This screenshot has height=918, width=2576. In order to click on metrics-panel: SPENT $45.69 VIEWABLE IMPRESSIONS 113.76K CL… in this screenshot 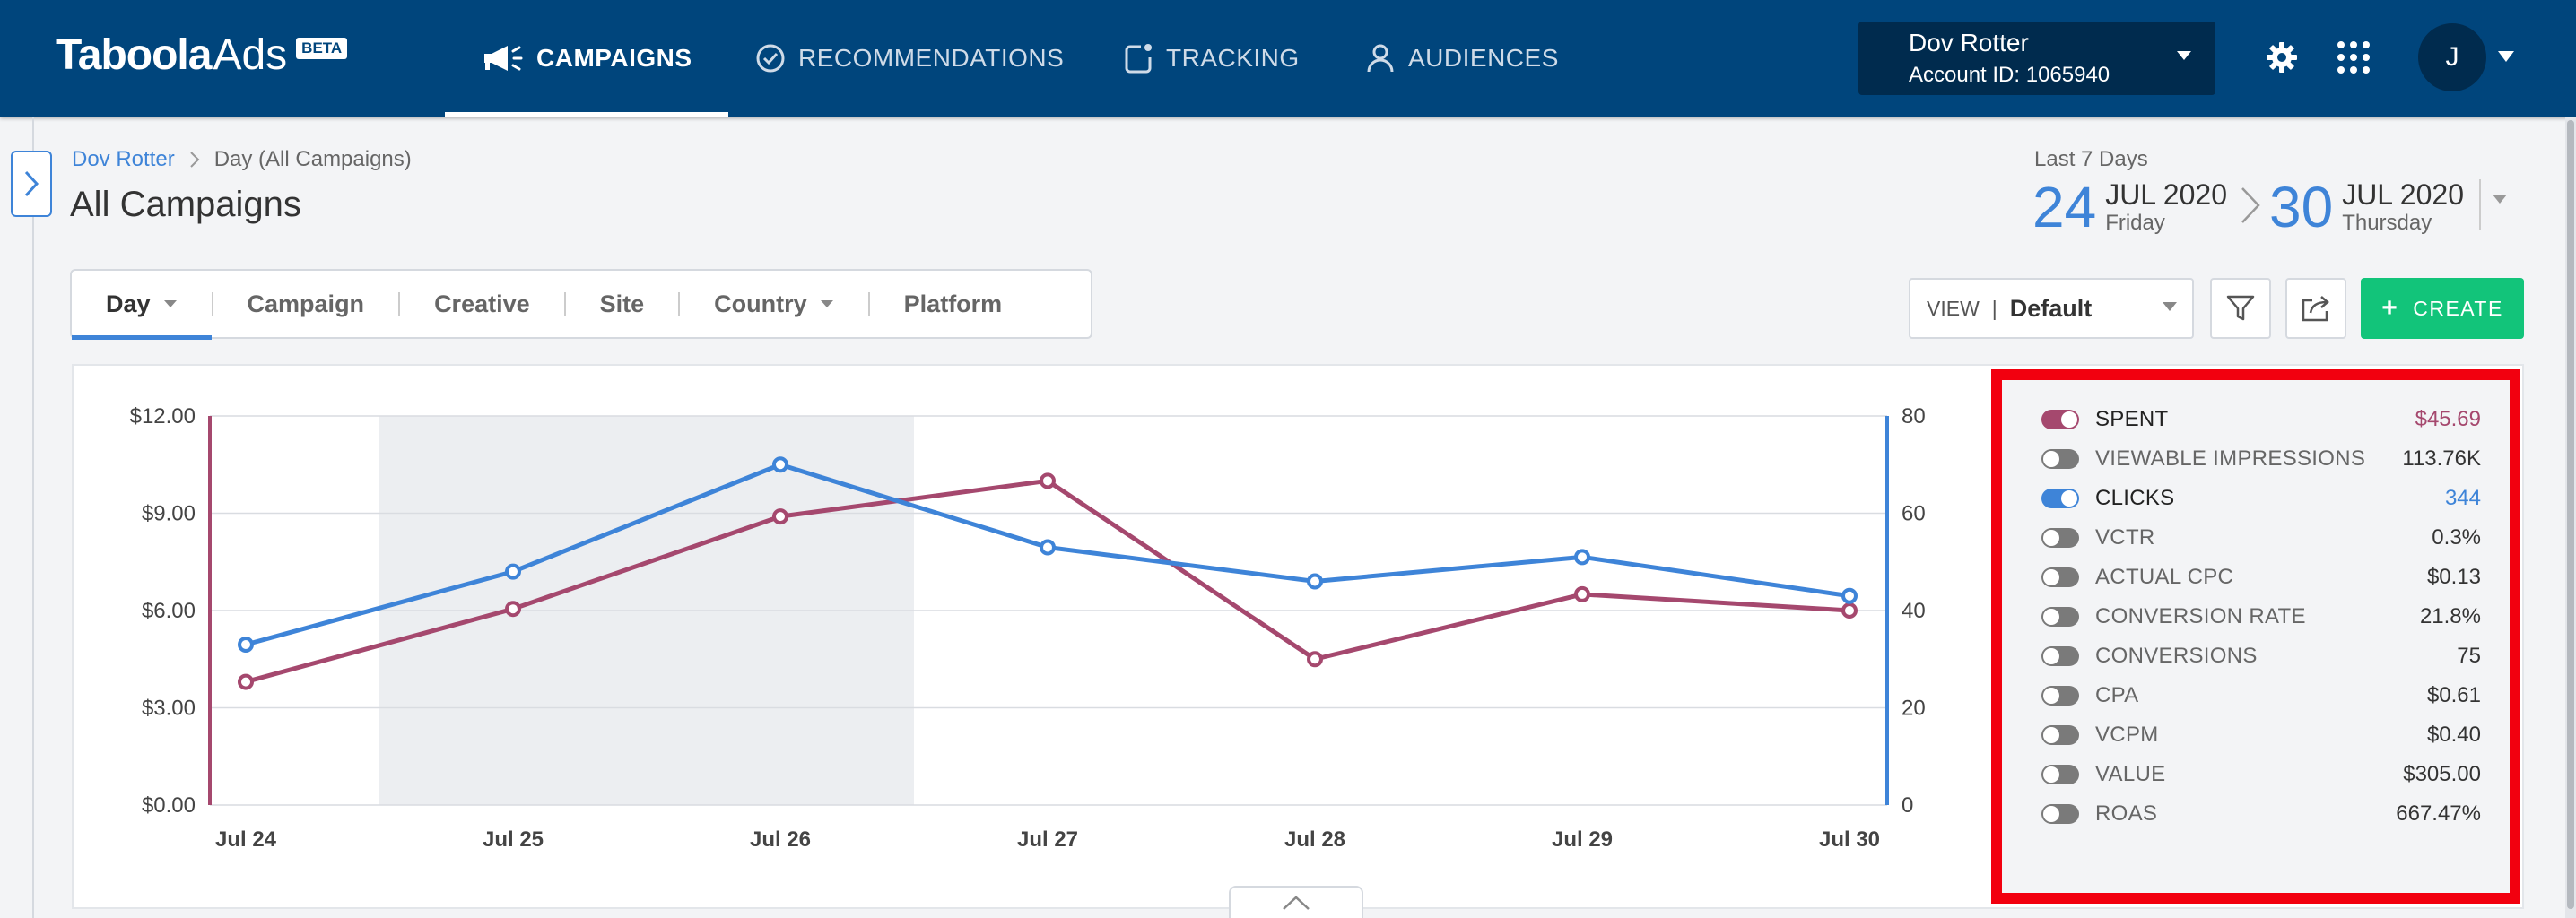, I will do `click(2255, 636)`.